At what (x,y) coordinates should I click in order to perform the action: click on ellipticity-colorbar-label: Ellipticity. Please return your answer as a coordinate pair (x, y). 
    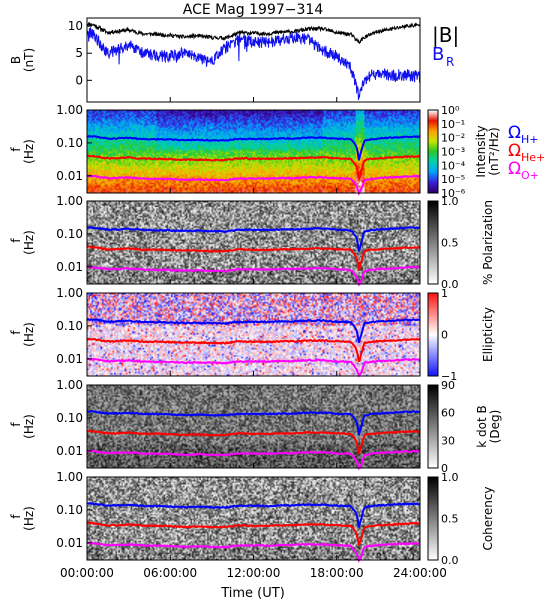
    Looking at the image, I should click on (488, 334).